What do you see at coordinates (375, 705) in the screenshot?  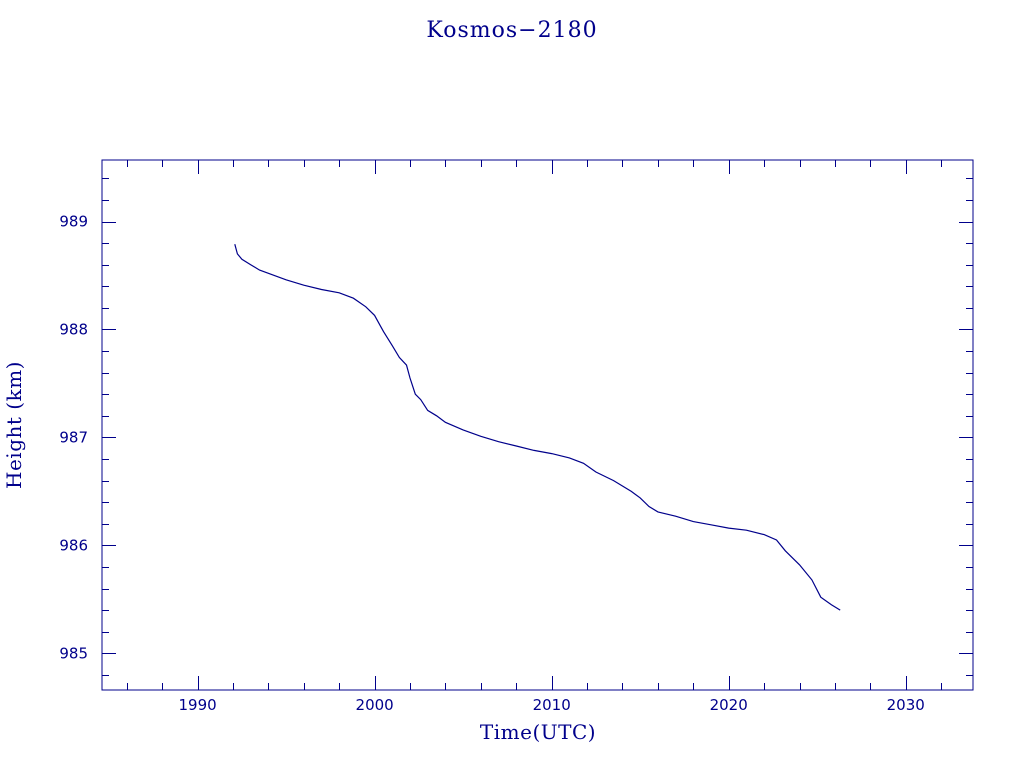 I see `x-tick-label: 2000` at bounding box center [375, 705].